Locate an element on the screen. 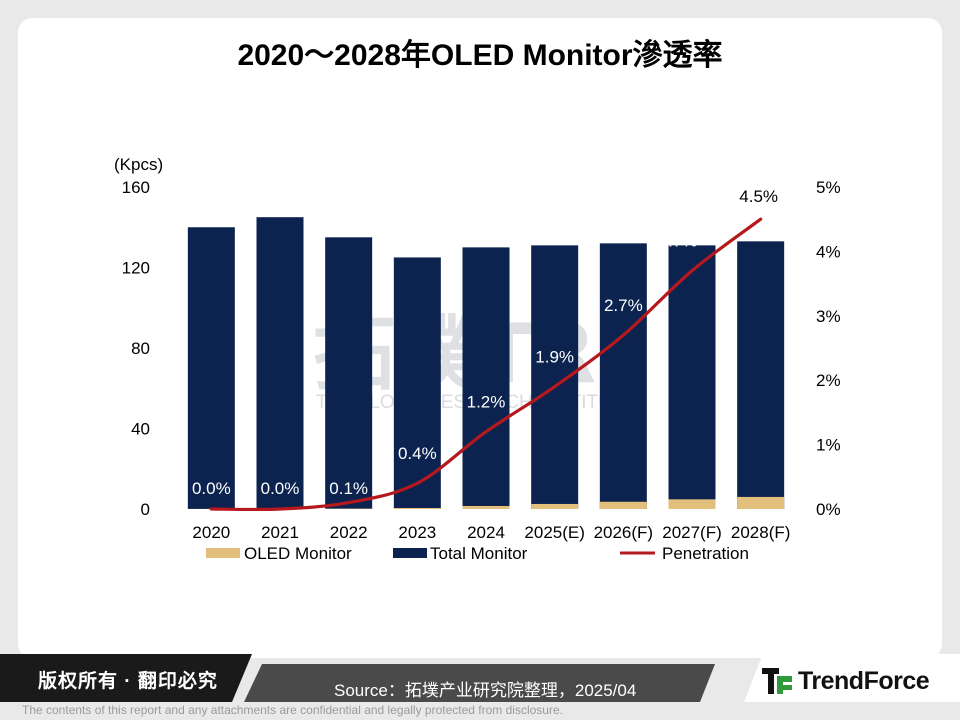  penetration-data-label-2028(F): 4.5% is located at coordinates (758, 196).